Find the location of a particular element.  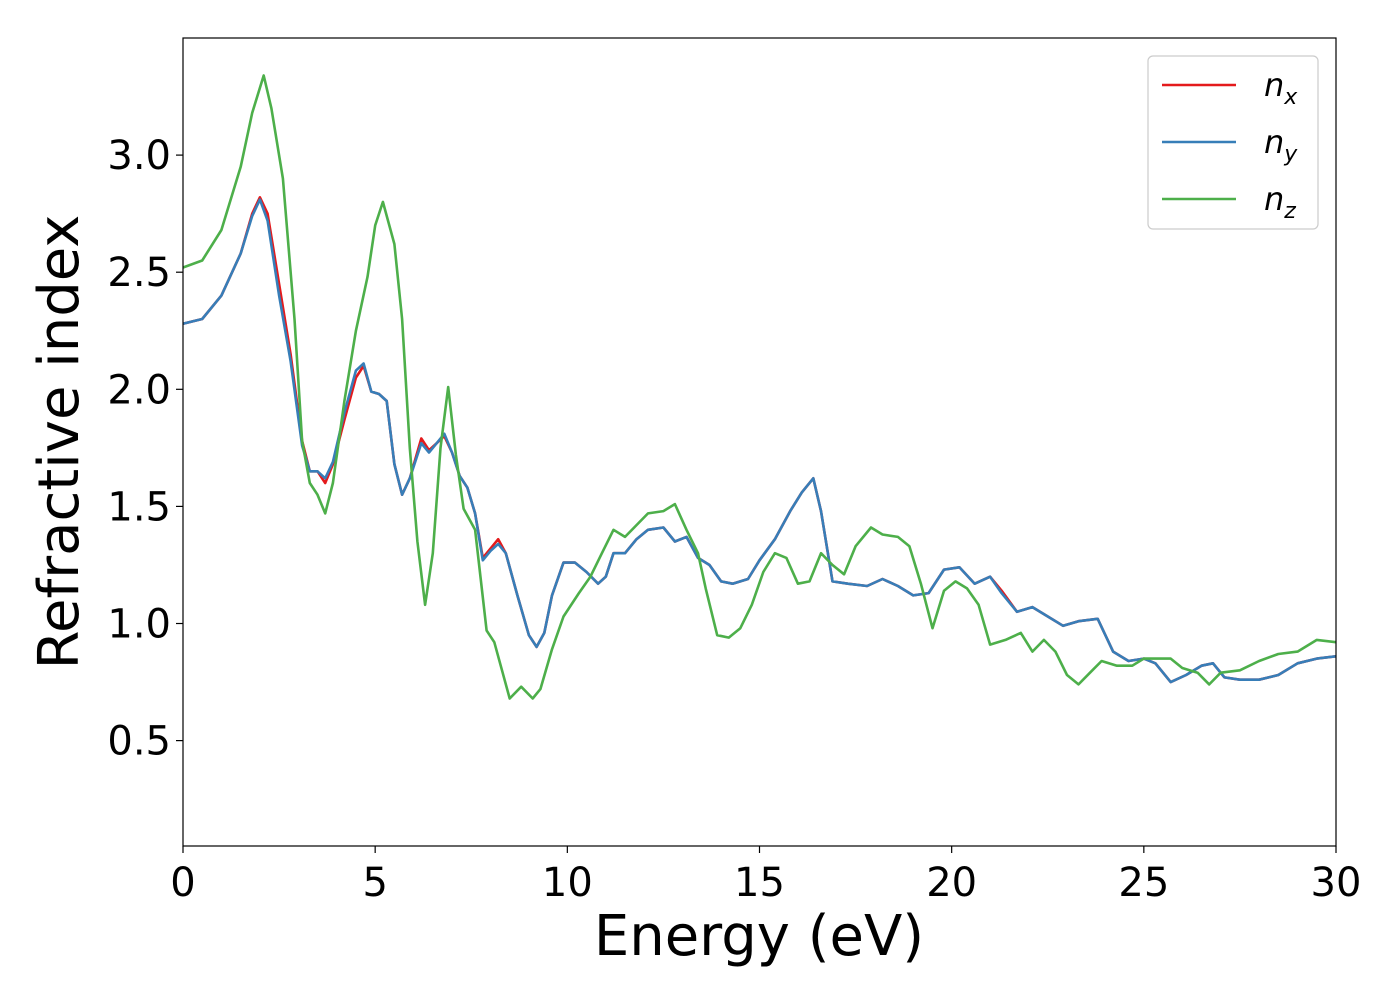

x-tick-label: 0 is located at coordinates (182, 883).